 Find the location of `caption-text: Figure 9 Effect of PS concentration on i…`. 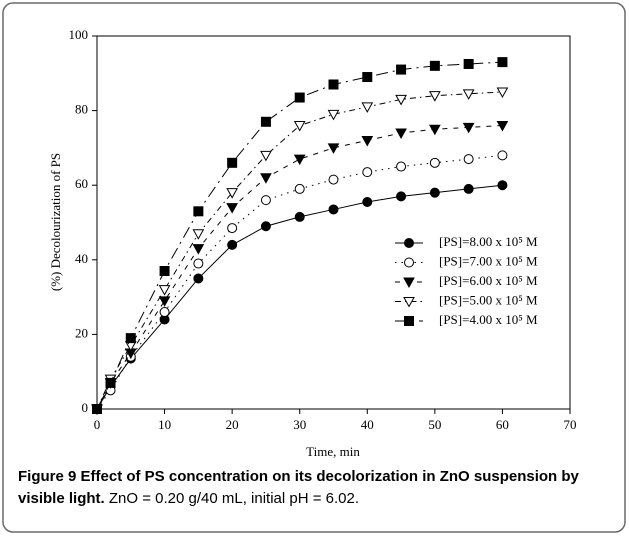

caption-text: Figure 9 Effect of PS concentration on i… is located at coordinates (318, 488).